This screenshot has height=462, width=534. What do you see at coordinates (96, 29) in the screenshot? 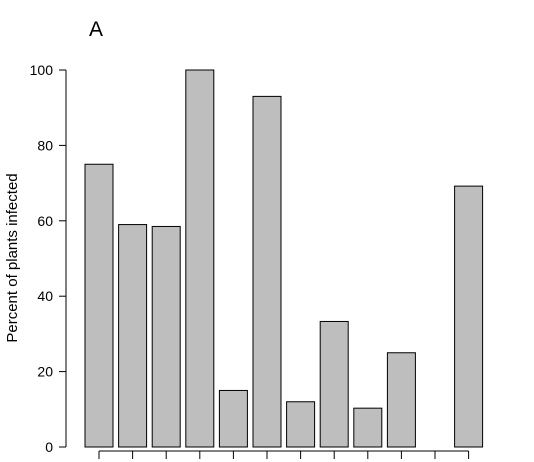
I see `panel-label: A` at bounding box center [96, 29].